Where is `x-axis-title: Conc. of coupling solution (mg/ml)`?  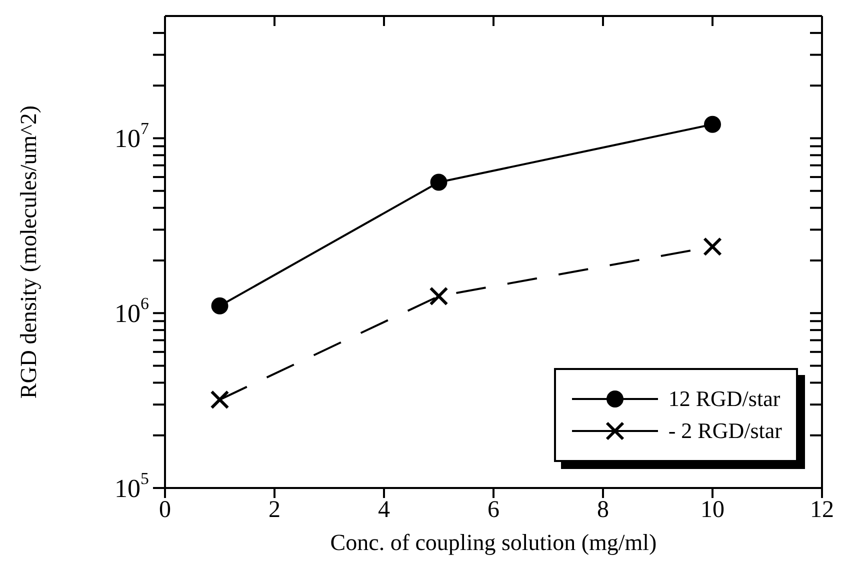 x-axis-title: Conc. of coupling solution (mg/ml) is located at coordinates (493, 542).